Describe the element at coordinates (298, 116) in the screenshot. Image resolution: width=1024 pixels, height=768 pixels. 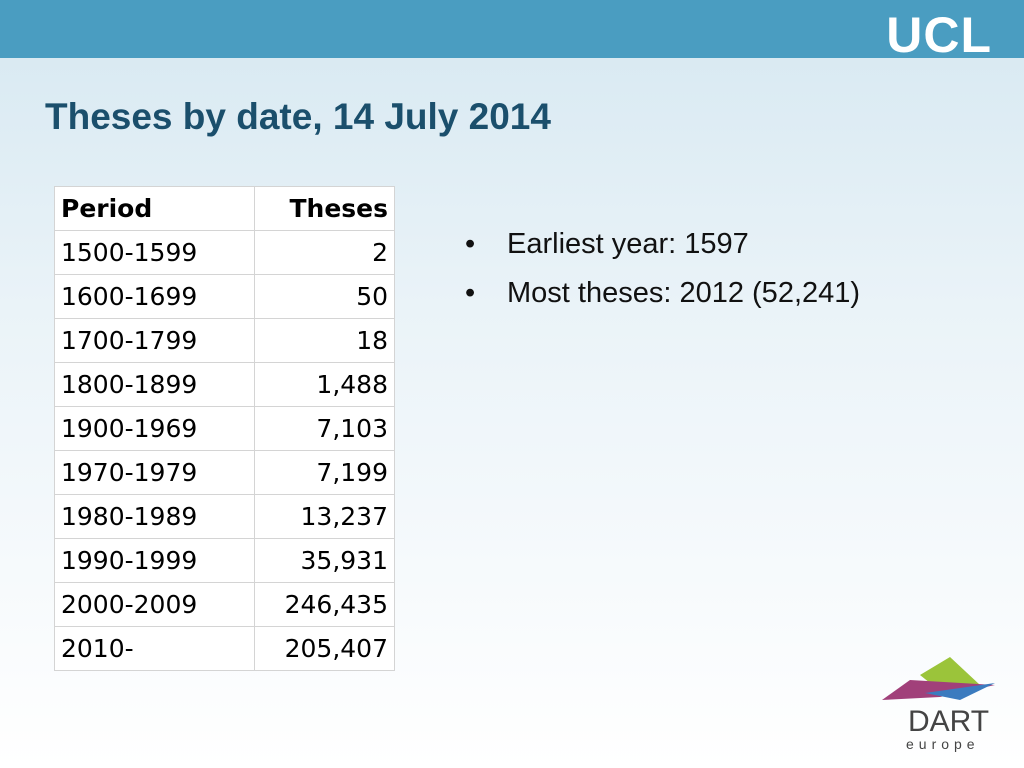
I see `title: Theses by date, 14 July 2014` at that location.